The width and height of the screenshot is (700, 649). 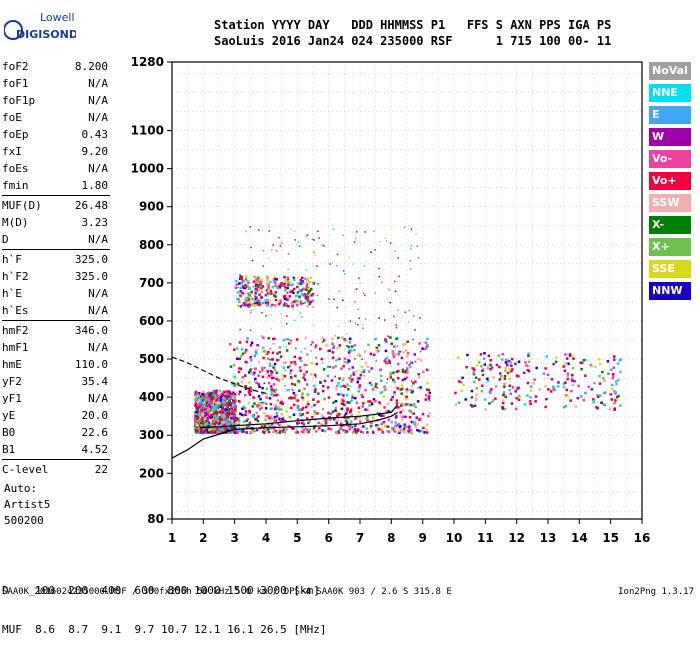 What do you see at coordinates (579, 538) in the screenshot?
I see `x-tick-label: 14` at bounding box center [579, 538].